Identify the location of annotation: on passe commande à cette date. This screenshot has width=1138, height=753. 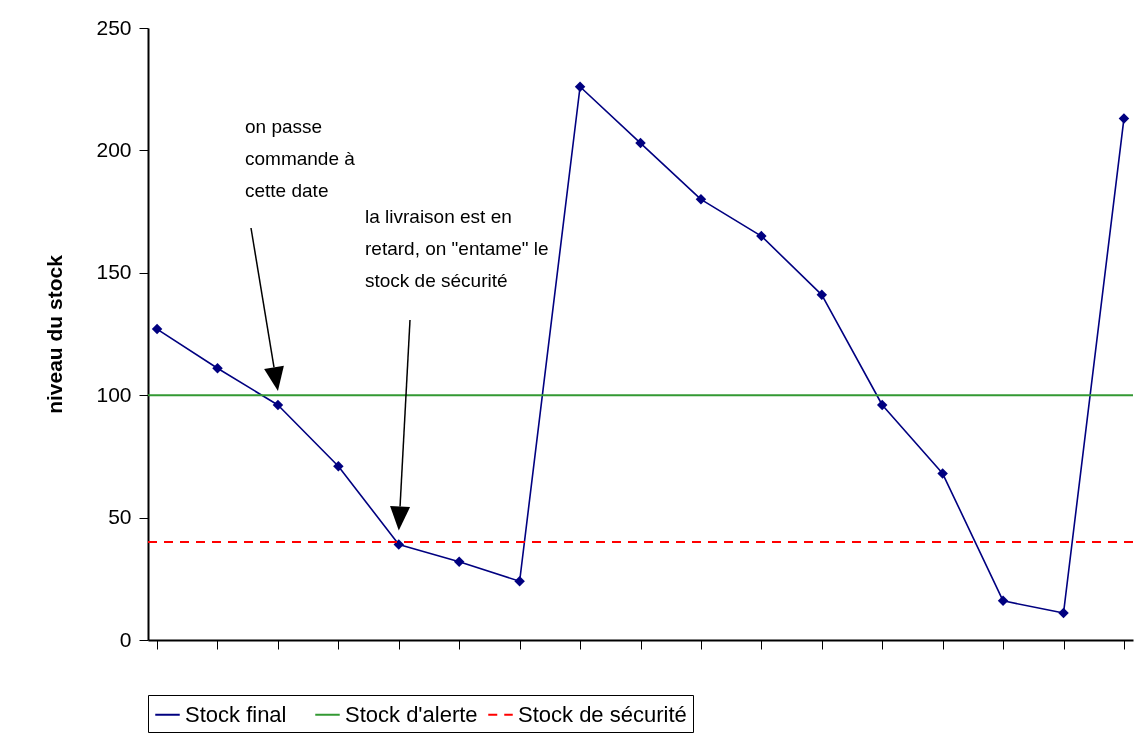
(300, 158).